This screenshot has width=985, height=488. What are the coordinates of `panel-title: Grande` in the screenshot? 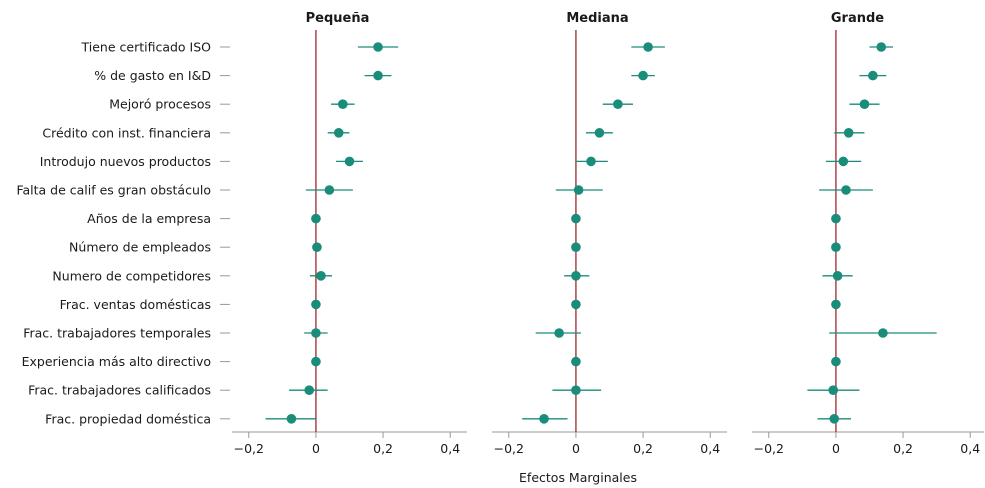 It's located at (857, 18).